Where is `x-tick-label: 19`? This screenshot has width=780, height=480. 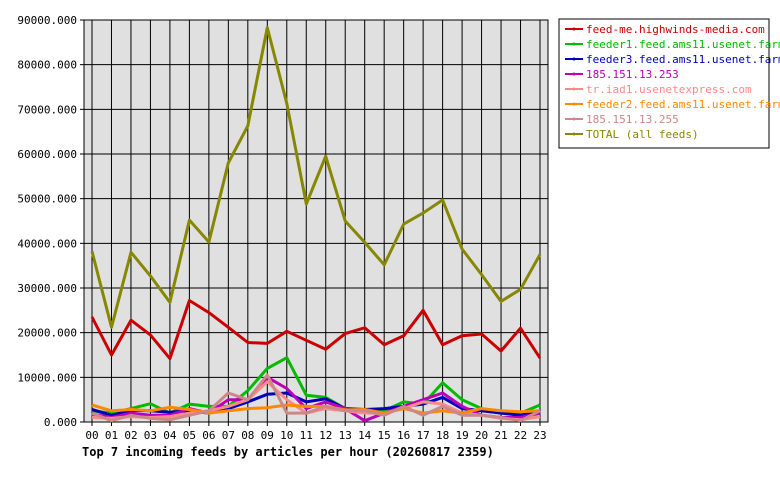
x-tick-label: 19 is located at coordinates (461, 435).